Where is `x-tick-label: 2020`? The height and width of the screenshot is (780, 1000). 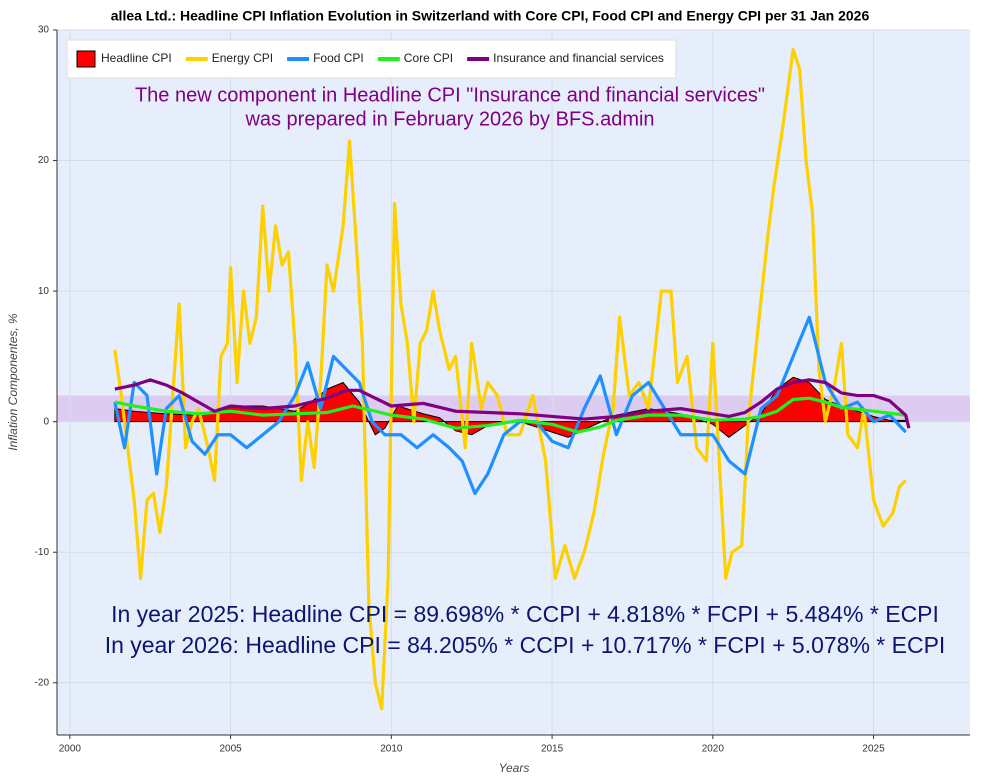 x-tick-label: 2020 is located at coordinates (713, 749).